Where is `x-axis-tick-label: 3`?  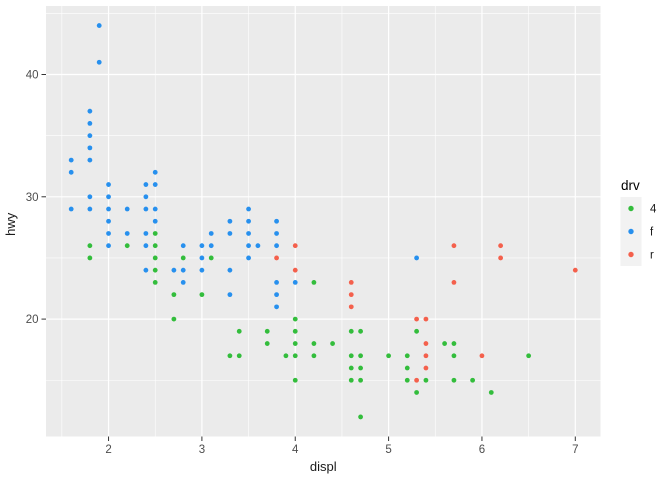 x-axis-tick-label: 3 is located at coordinates (202, 450).